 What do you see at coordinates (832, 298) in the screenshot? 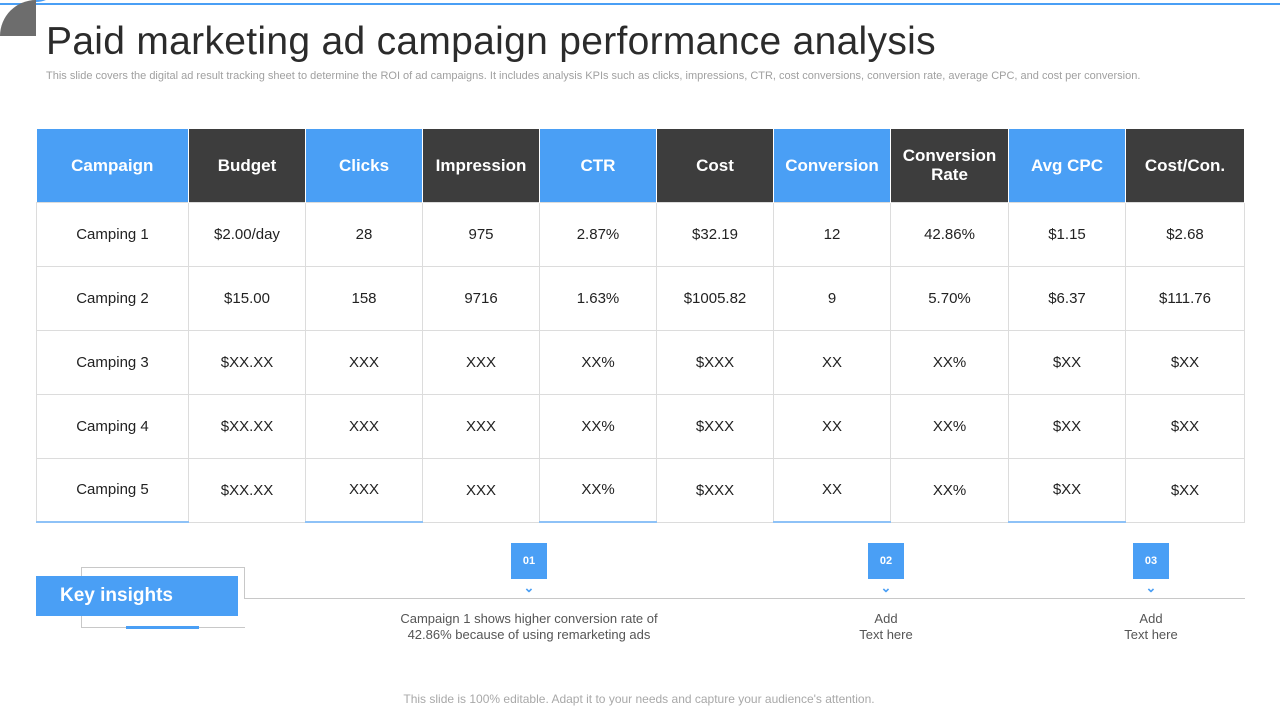
I see `table-cell: 9` at bounding box center [832, 298].